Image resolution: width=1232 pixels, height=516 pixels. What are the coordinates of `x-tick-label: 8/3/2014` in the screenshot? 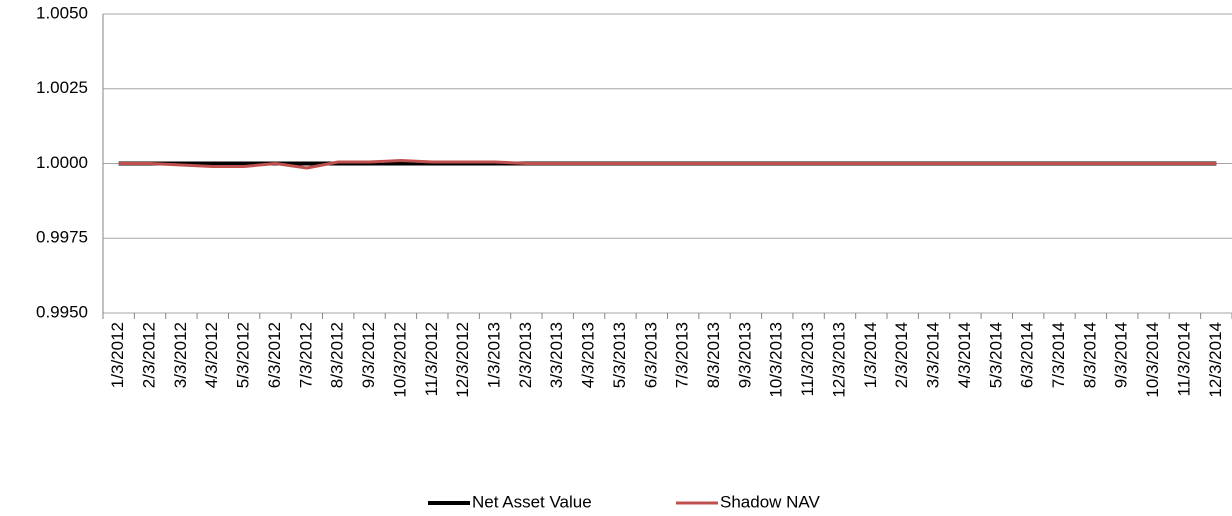 It's located at (1089, 355).